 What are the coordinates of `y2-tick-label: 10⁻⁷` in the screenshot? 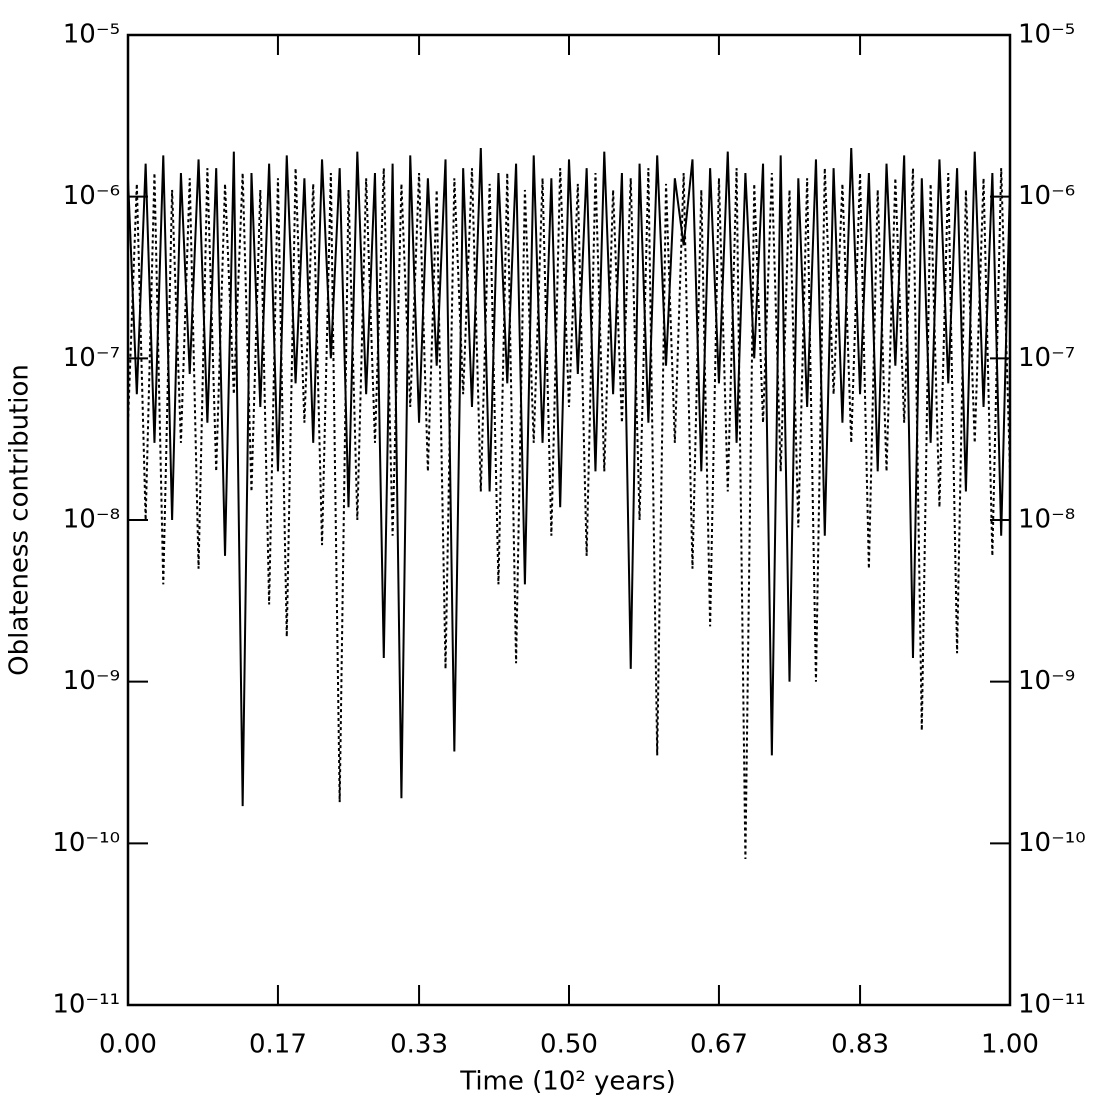 It's located at (1046, 358).